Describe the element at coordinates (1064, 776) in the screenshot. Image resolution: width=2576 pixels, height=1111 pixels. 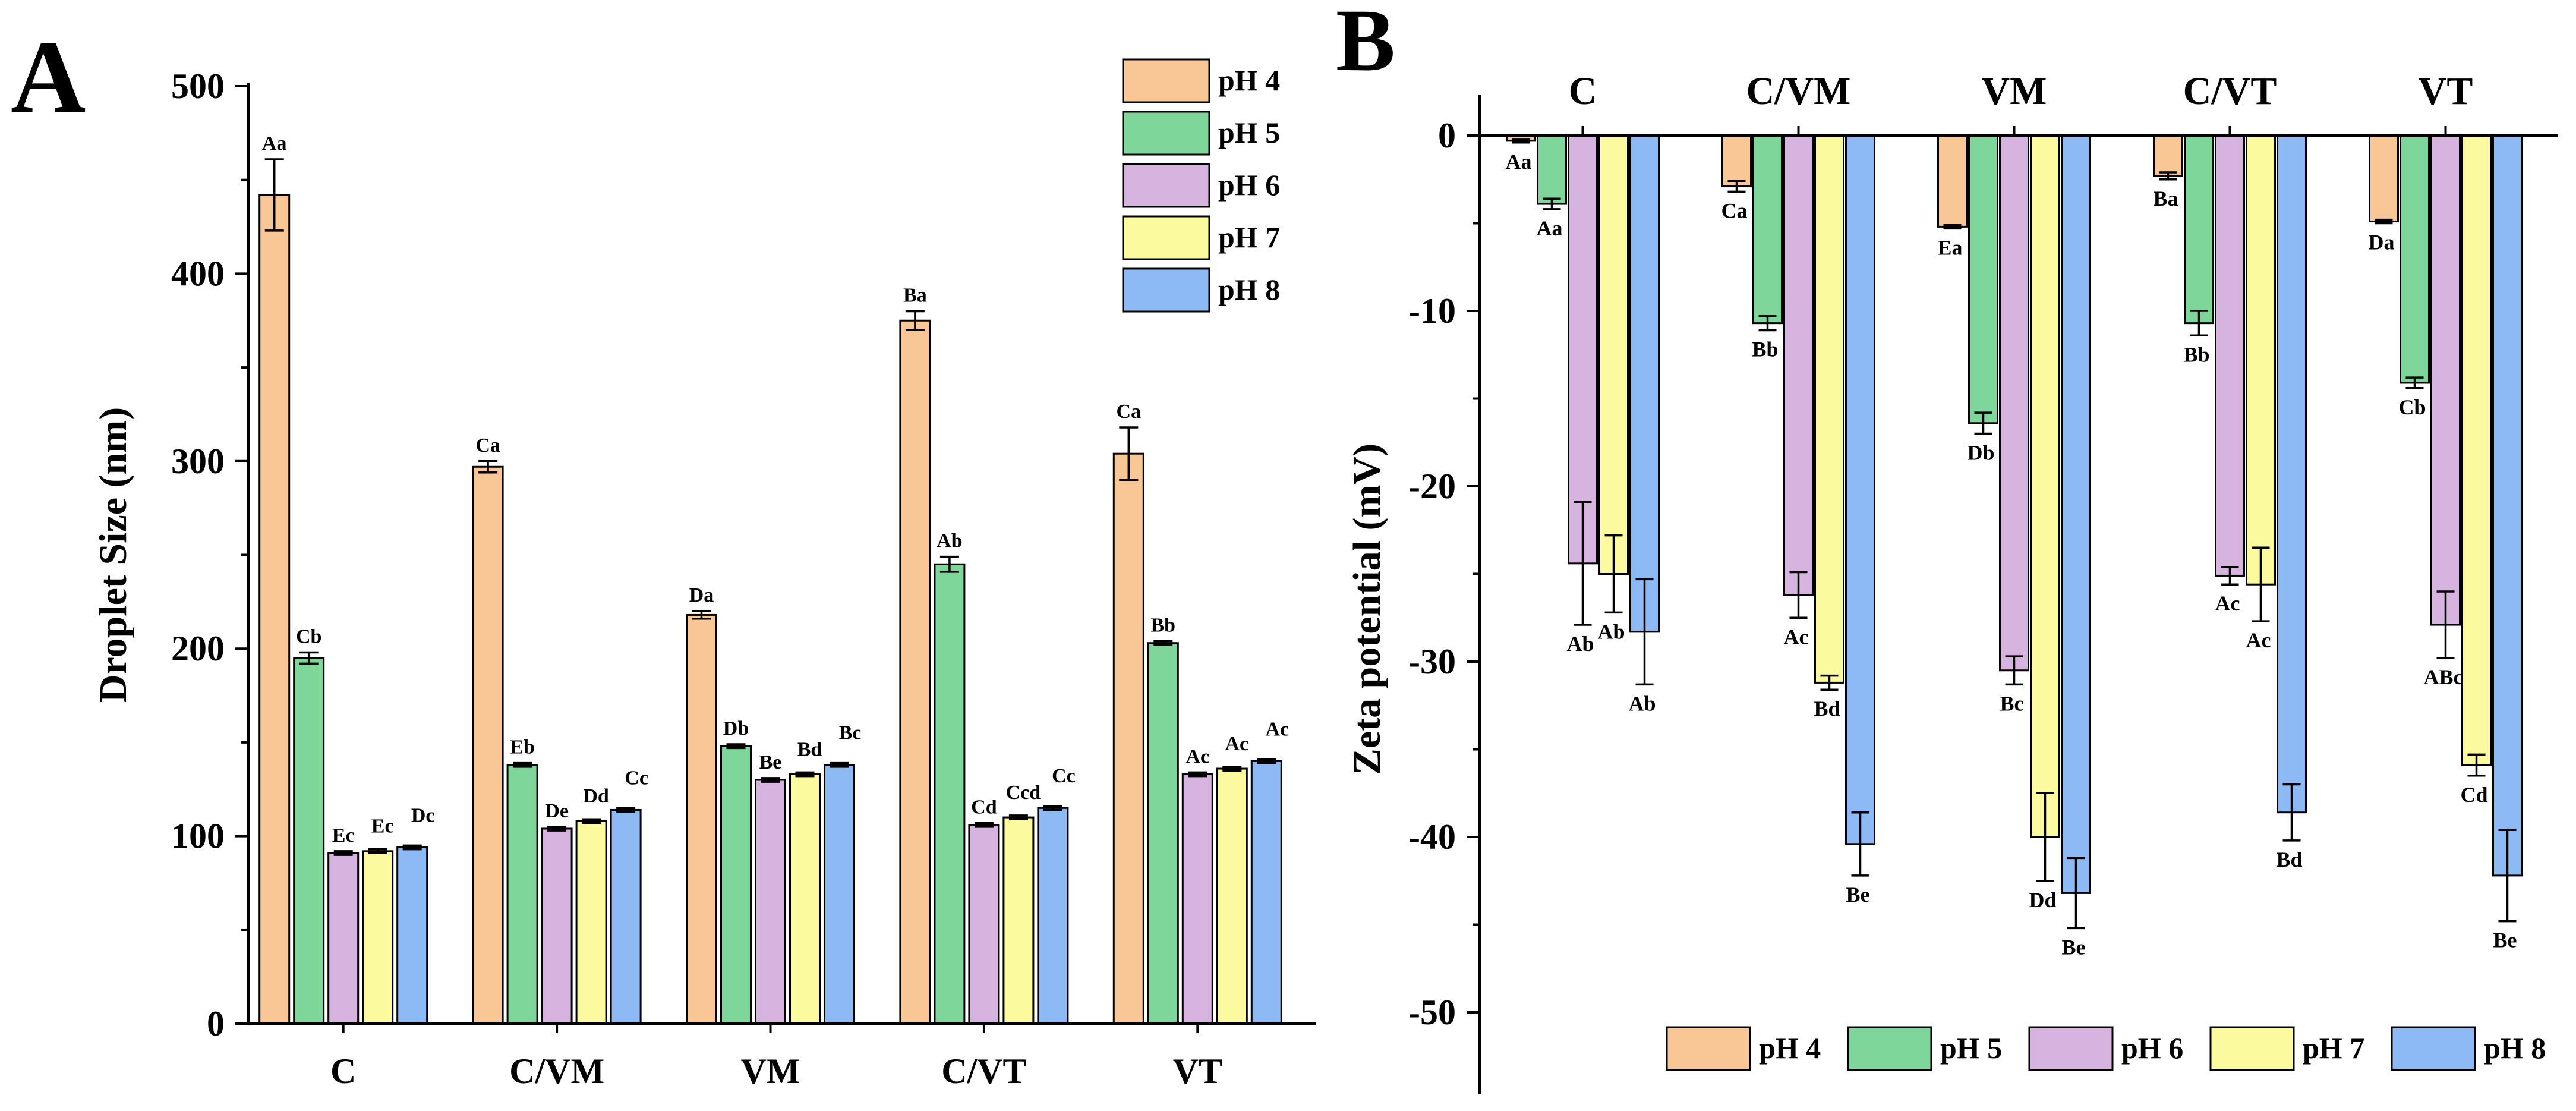
I see `significance-label: Cc` at that location.